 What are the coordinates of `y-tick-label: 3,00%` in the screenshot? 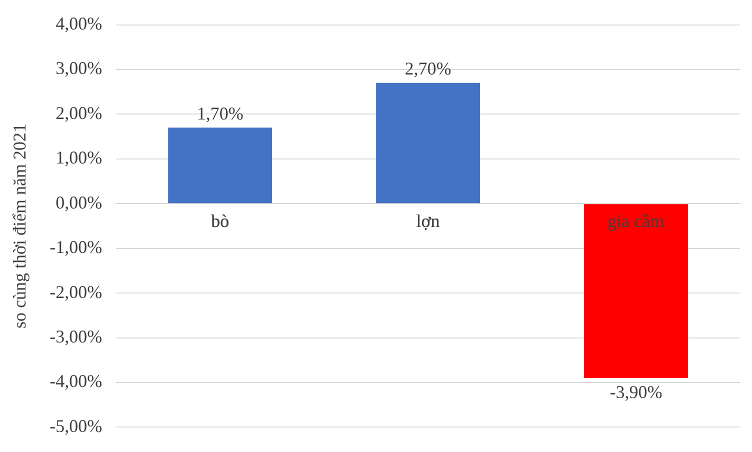 It's located at (79, 68).